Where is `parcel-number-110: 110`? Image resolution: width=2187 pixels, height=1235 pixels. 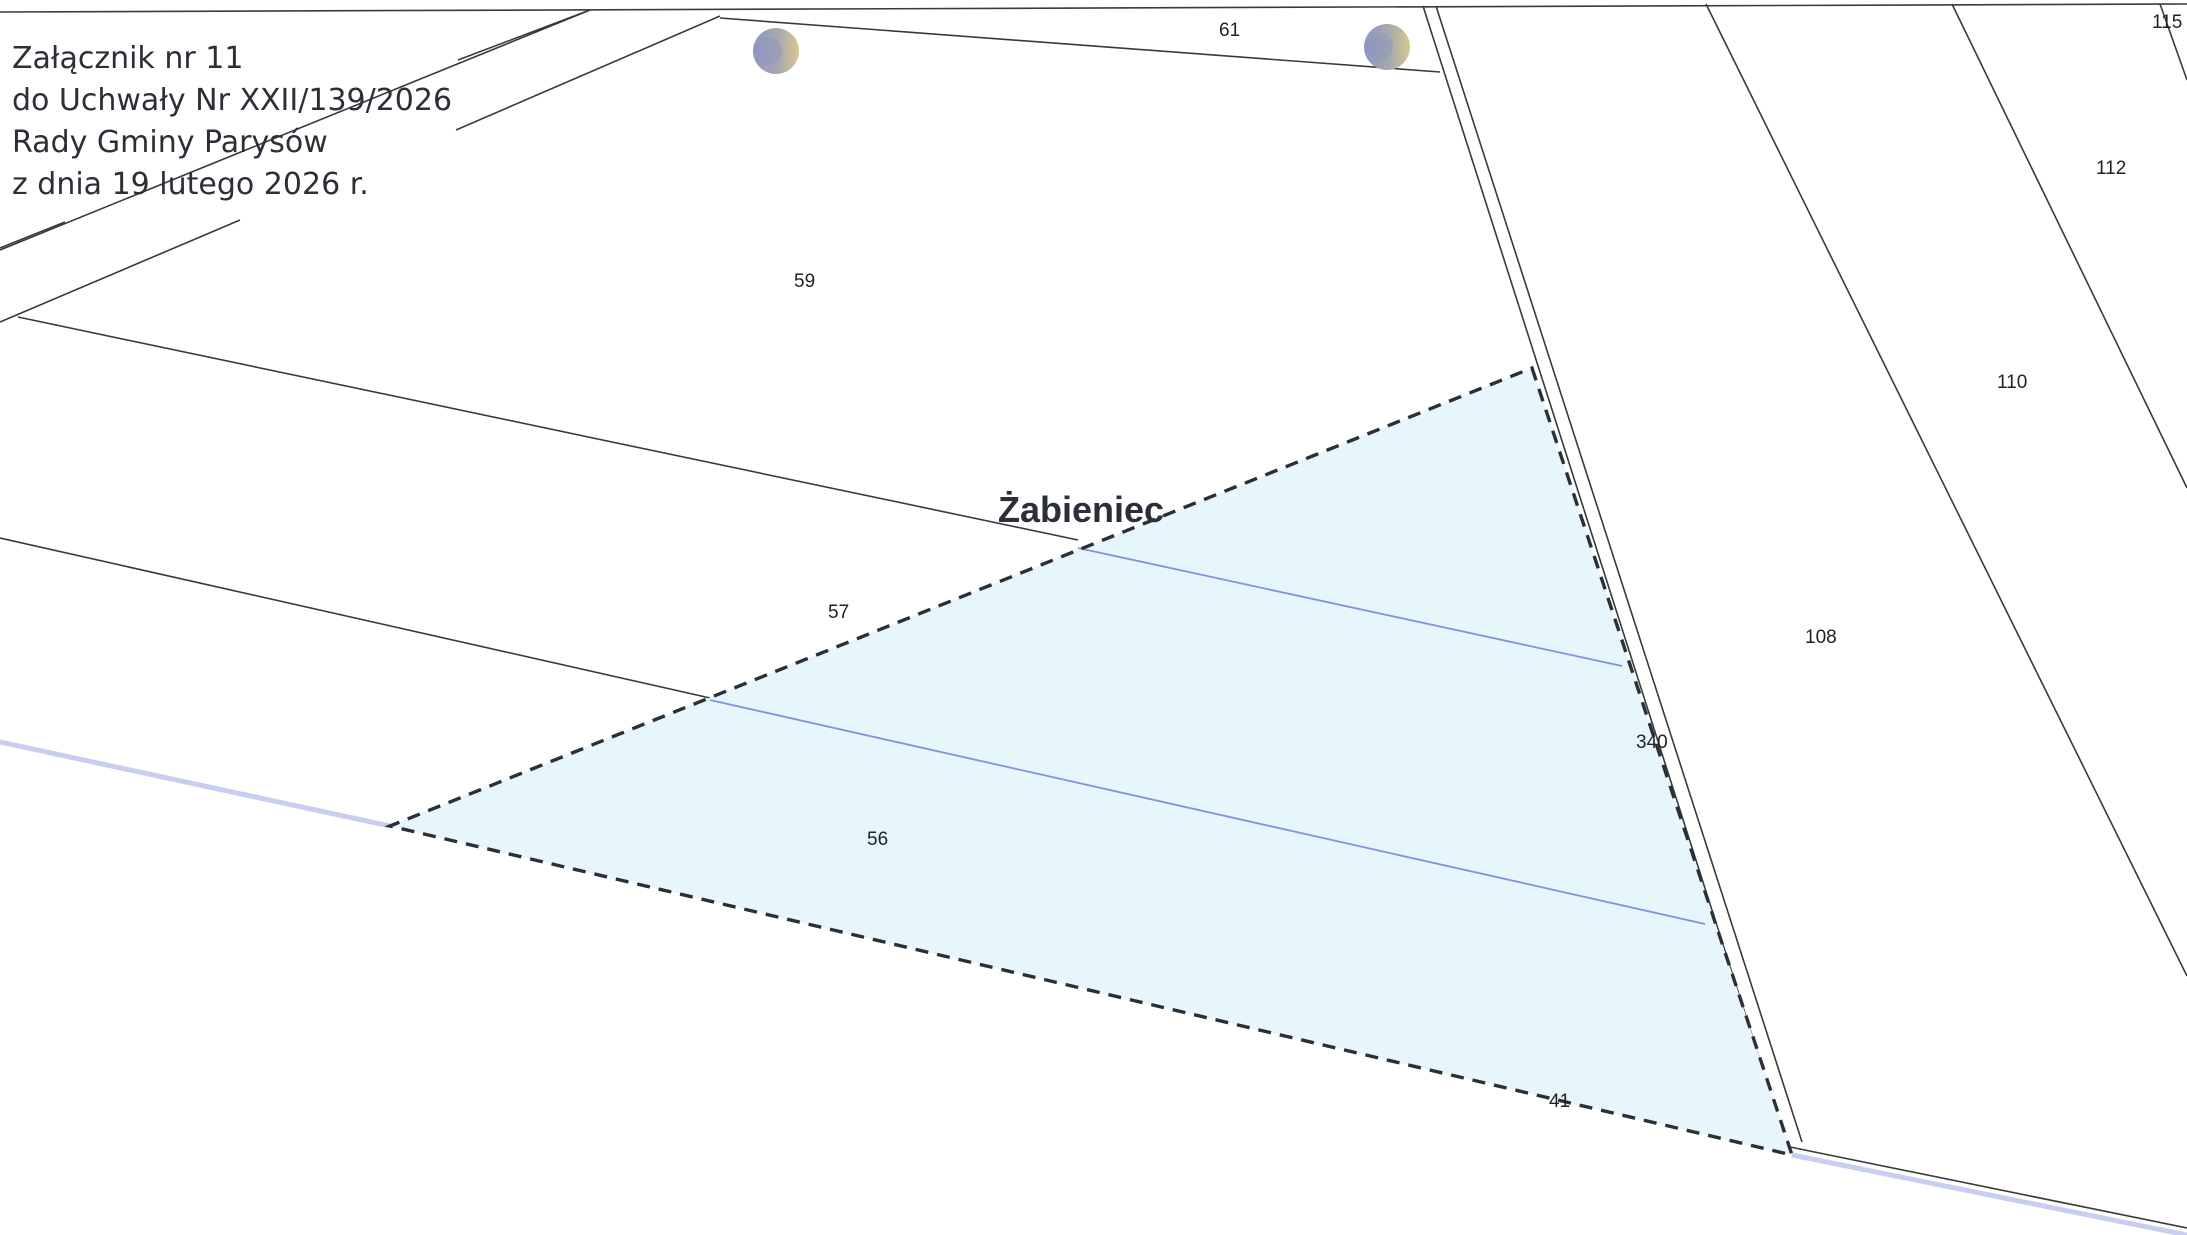 parcel-number-110: 110 is located at coordinates (2012, 382).